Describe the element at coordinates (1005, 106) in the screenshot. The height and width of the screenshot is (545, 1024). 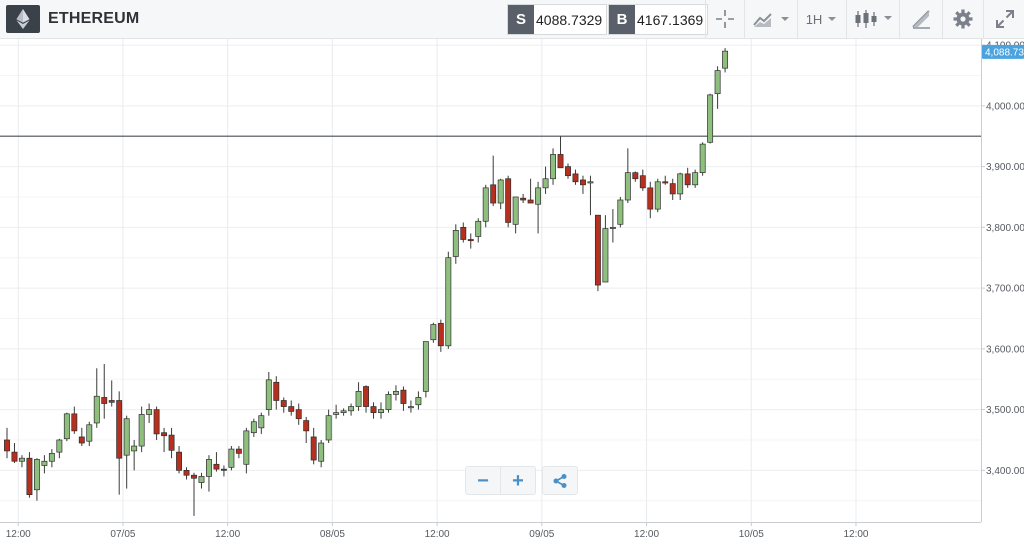
I see `price-tick-label: 4,000.00` at that location.